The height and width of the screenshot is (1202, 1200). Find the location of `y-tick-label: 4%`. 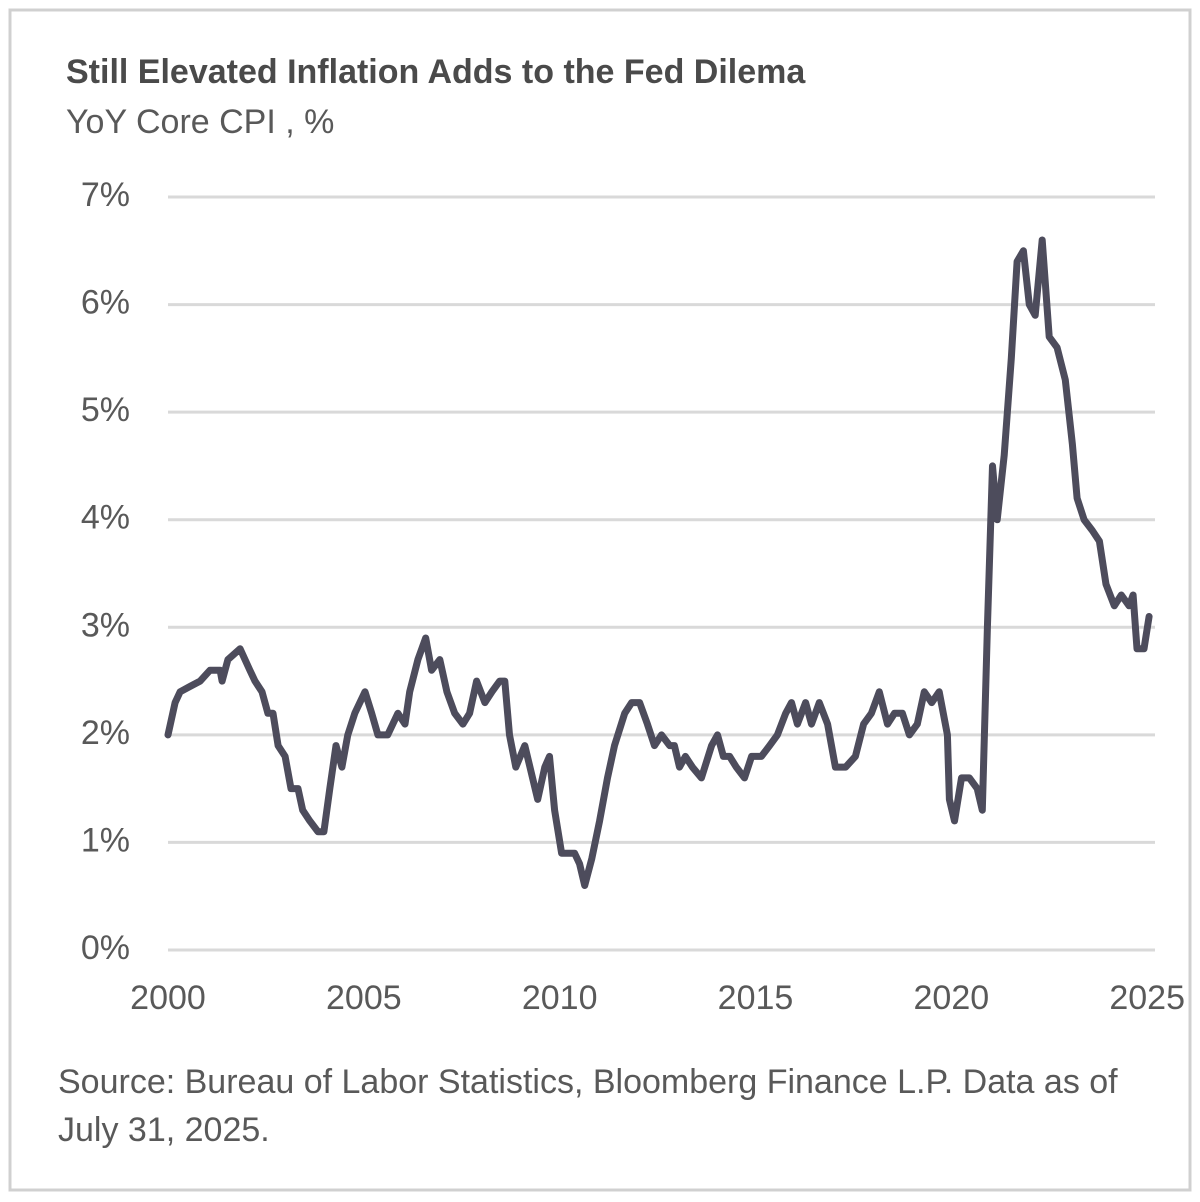

y-tick-label: 4% is located at coordinates (105, 518).